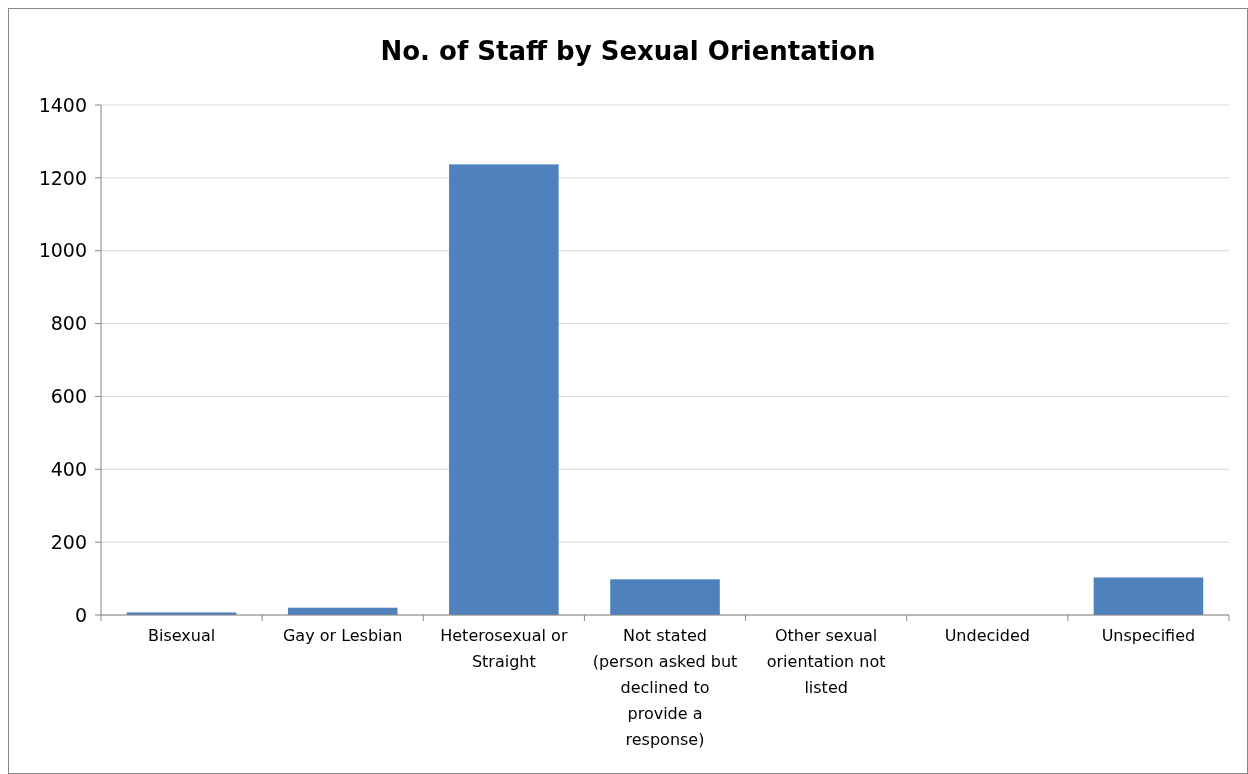 Image resolution: width=1248 pixels, height=774 pixels. I want to click on chart-title: No. of Staff by Sexual Orientation, so click(628, 51).